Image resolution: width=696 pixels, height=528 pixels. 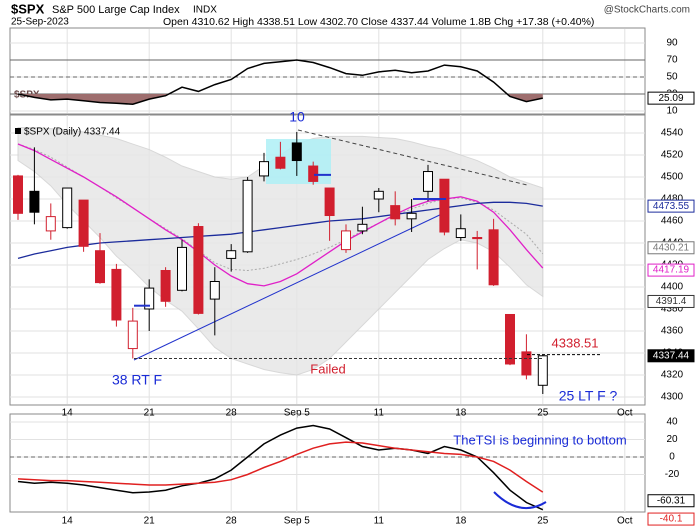 I want to click on annotation: 10, so click(x=297, y=117).